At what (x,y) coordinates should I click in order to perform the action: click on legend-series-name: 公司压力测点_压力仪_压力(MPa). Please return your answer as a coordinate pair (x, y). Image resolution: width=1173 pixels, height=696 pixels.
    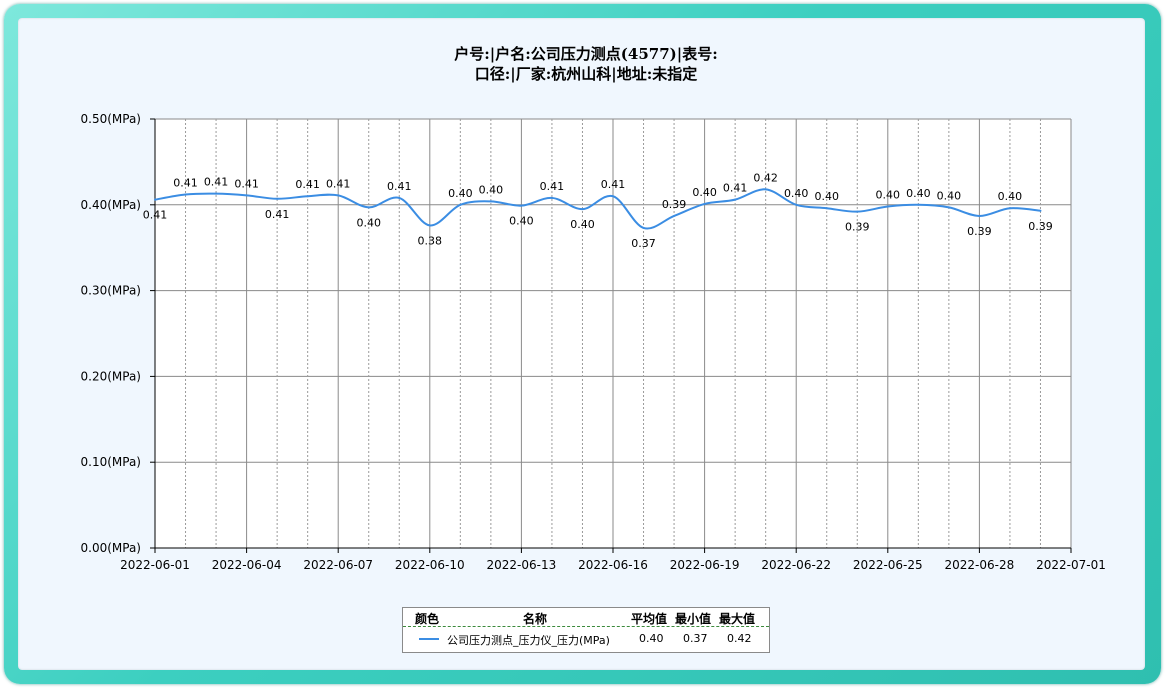
    Looking at the image, I should click on (528, 640).